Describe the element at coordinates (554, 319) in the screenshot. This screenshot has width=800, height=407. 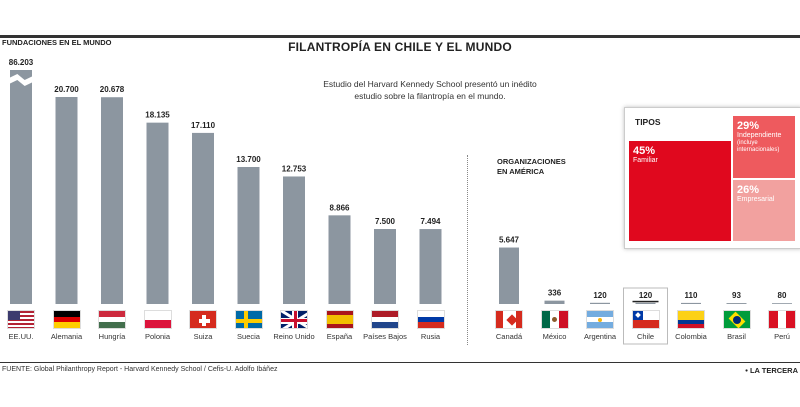
I see `flag-m-xico-icon` at that location.